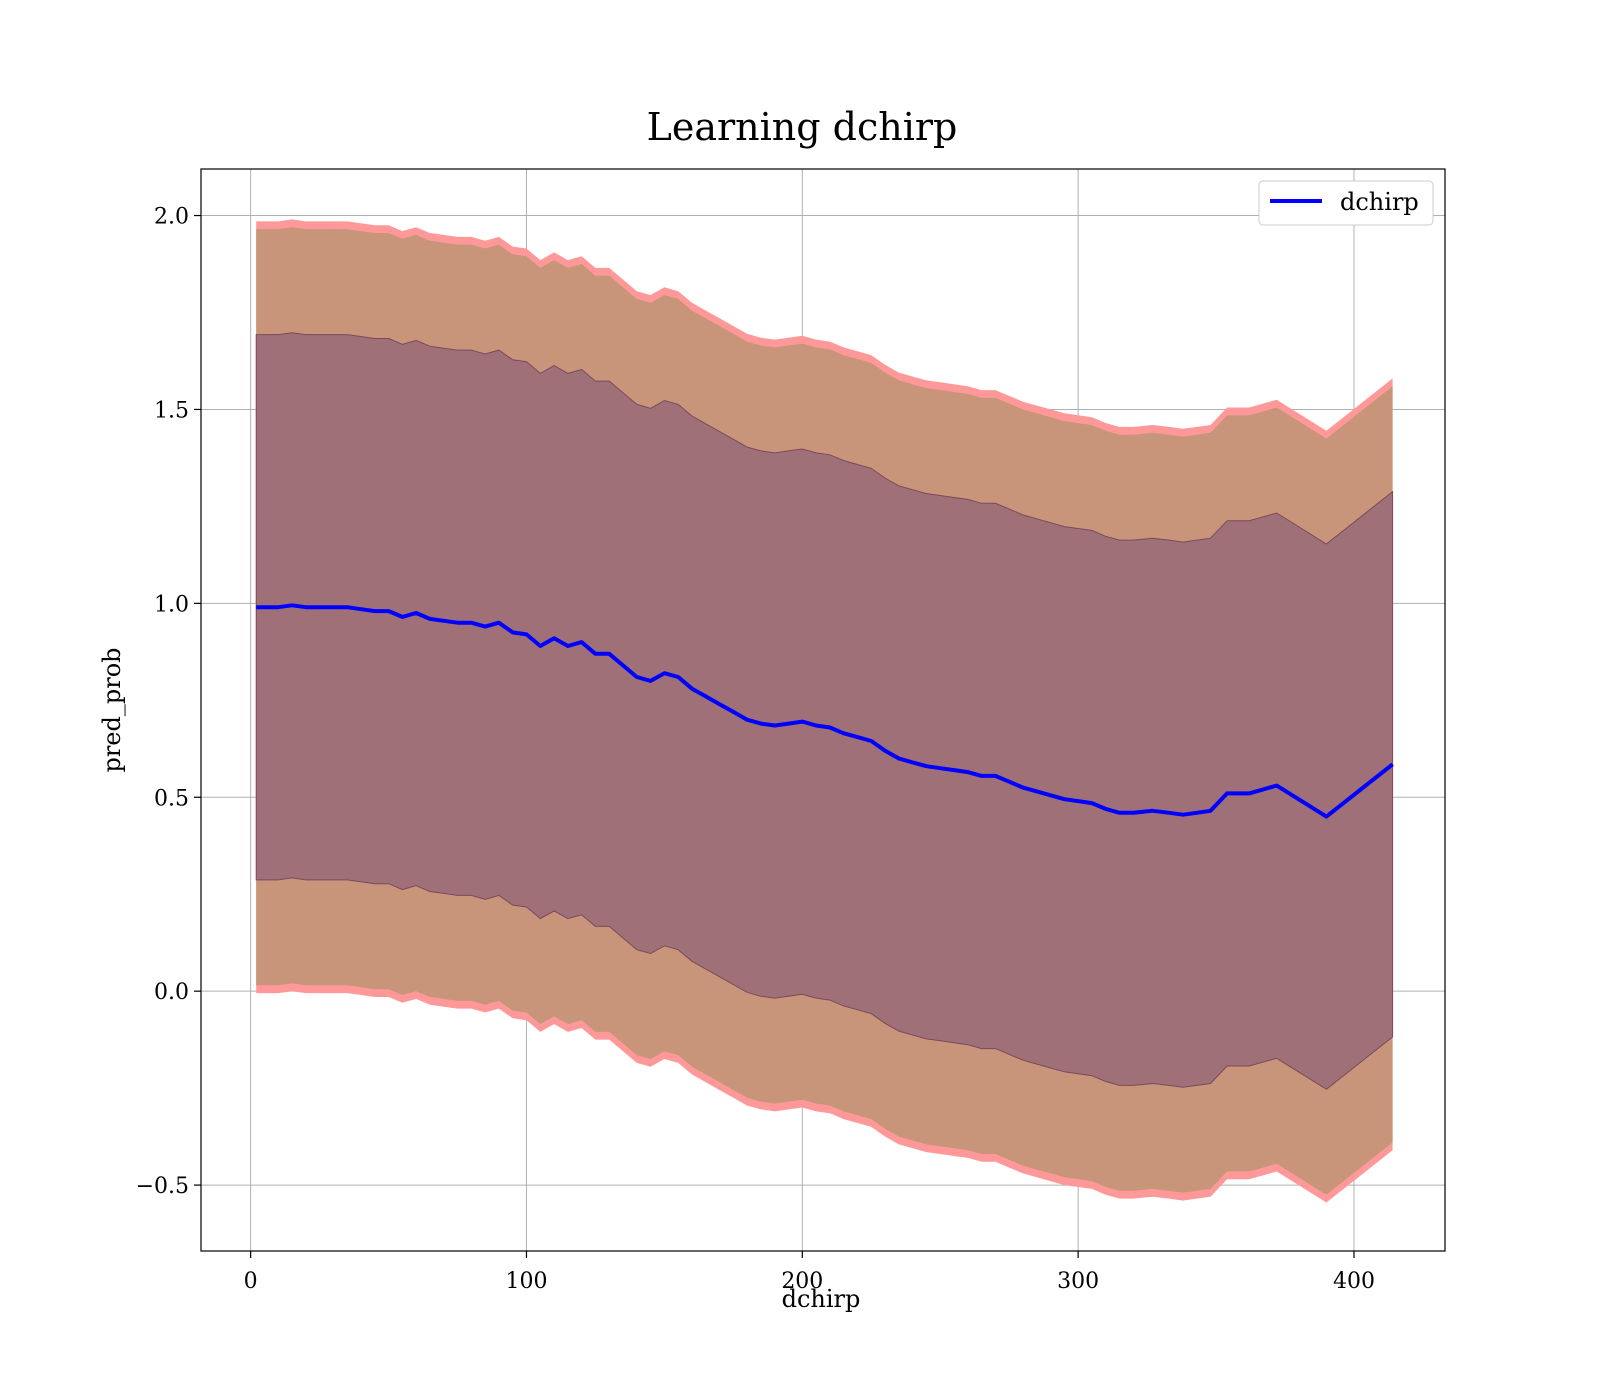 The image size is (1600, 1400). Describe the element at coordinates (171, 798) in the screenshot. I see `y-tick-label: 0.5` at that location.